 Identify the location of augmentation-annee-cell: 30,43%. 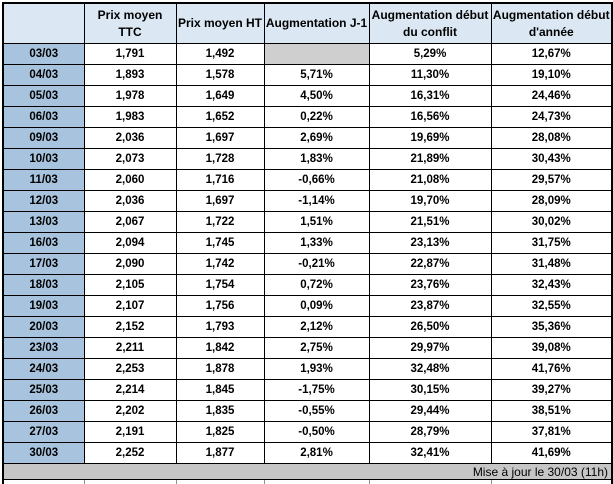
(551, 159).